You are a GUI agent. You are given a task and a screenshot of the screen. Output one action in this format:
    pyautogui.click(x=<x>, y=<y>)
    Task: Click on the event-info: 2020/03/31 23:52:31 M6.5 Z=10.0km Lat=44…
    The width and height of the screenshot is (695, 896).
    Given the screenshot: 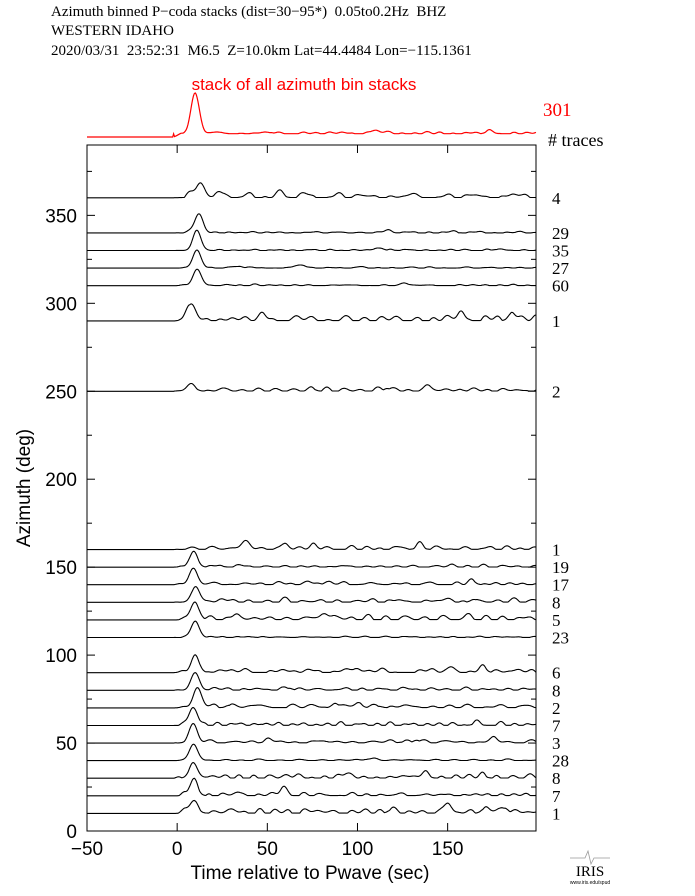 What is the action you would take?
    pyautogui.click(x=261, y=51)
    